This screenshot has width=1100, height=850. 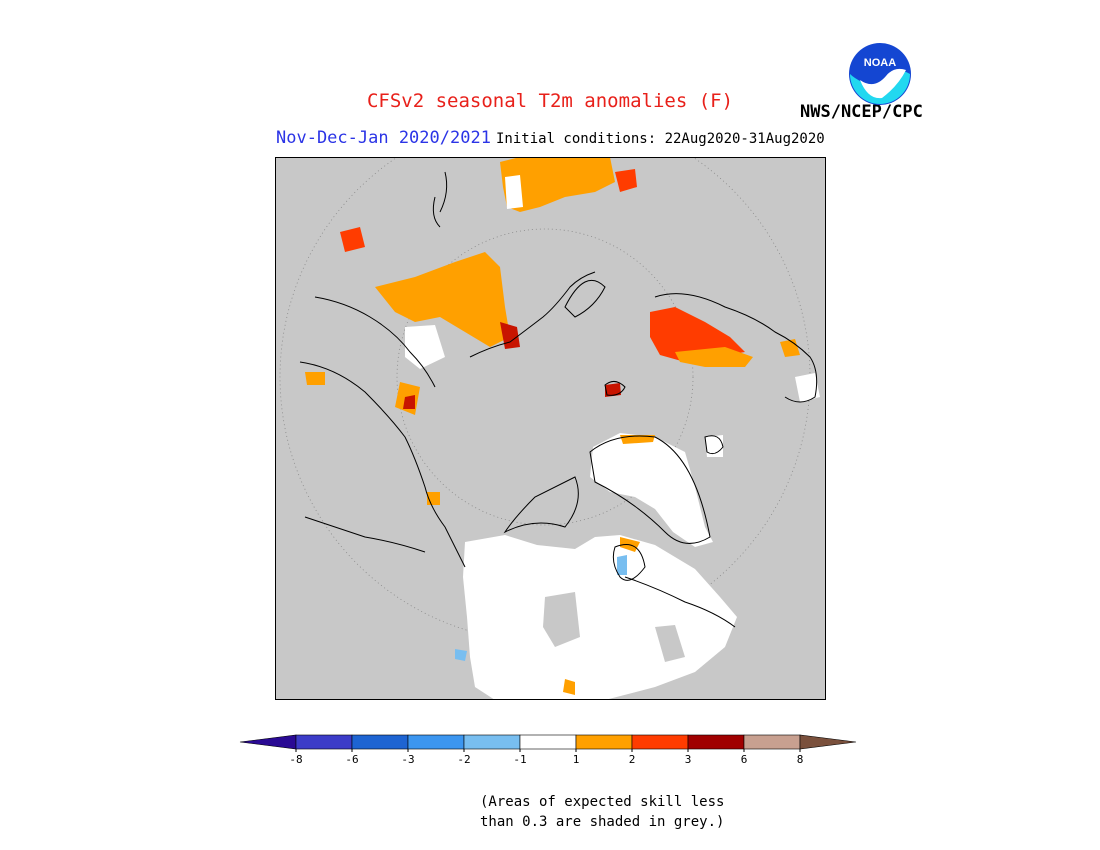 I want to click on colorbar-tick-label: 8, so click(x=800, y=759).